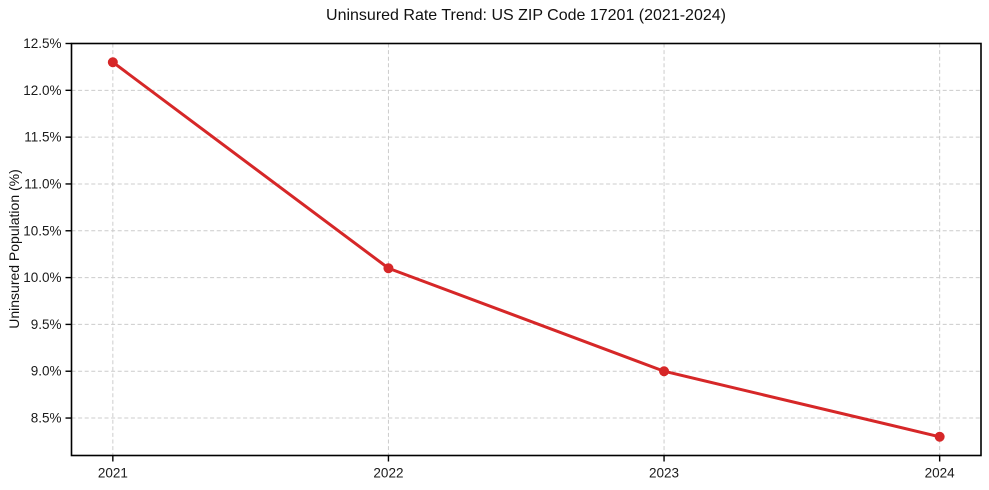 This screenshot has height=490, width=989. I want to click on x-tick-label: 2022, so click(388, 473).